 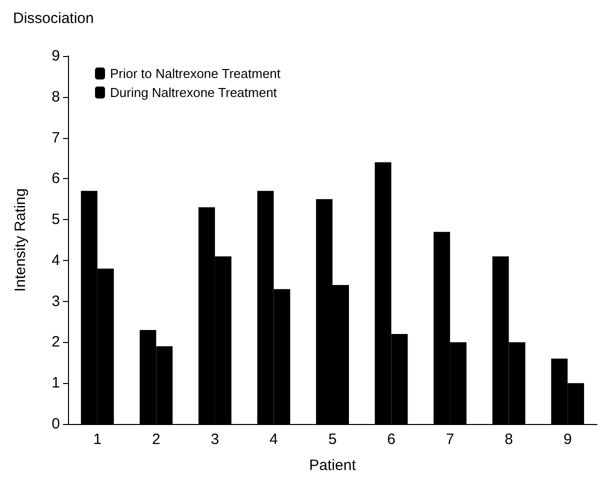 What do you see at coordinates (53, 18) in the screenshot?
I see `chart-title: Dissociation` at bounding box center [53, 18].